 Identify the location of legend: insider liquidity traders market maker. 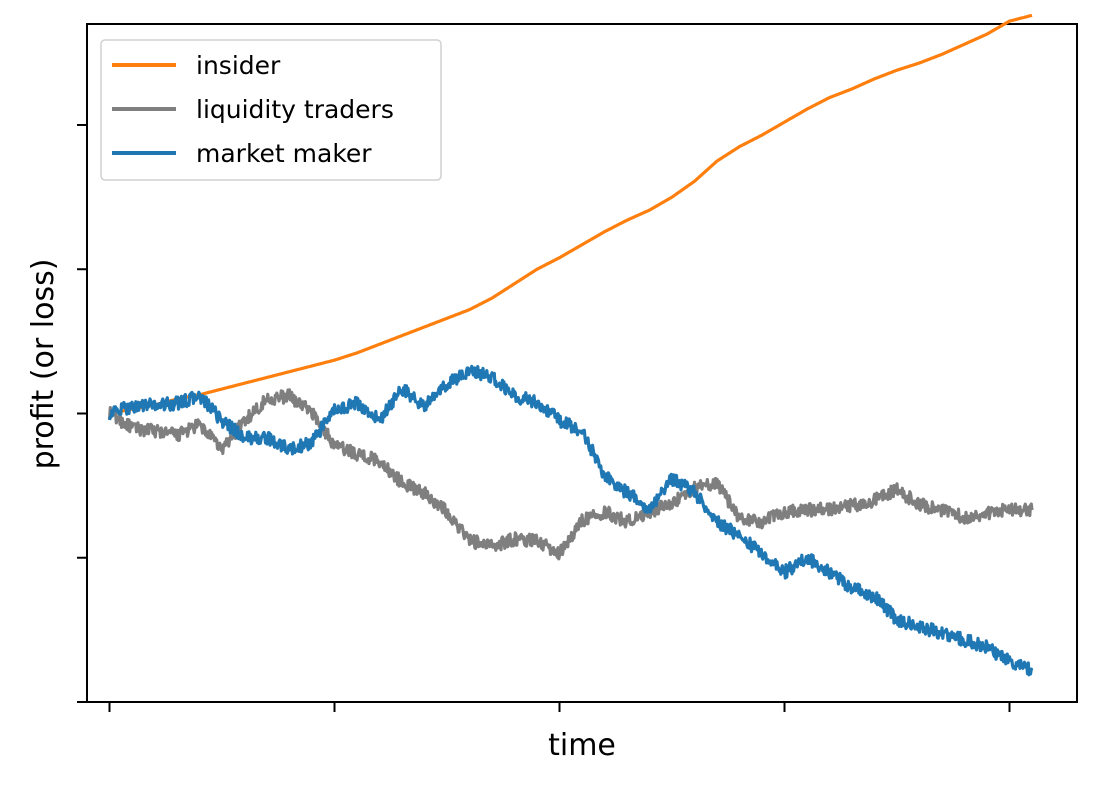
(271, 110).